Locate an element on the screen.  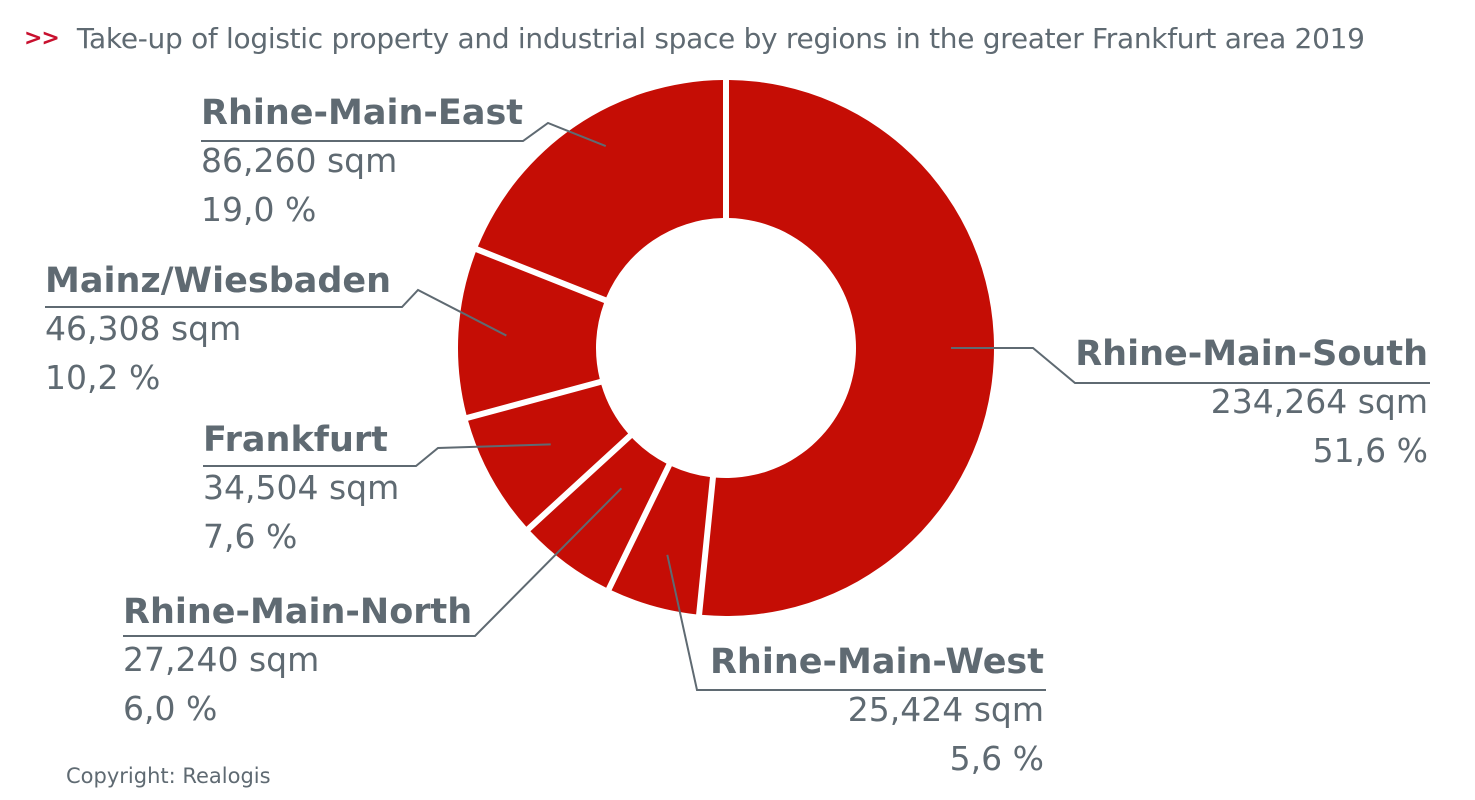
slice-label-rhine-main-south: Rhine-Main-South 234,264 sqm 51,6 % is located at coordinates (1251, 403).